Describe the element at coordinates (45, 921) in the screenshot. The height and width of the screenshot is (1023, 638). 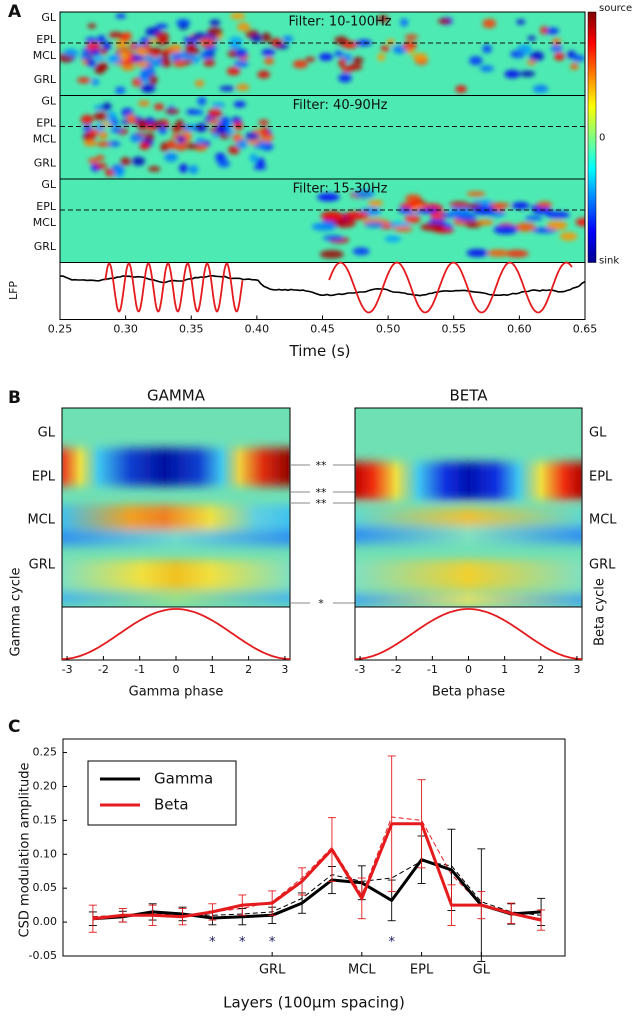
I see `y-tick-label: 0.00` at that location.